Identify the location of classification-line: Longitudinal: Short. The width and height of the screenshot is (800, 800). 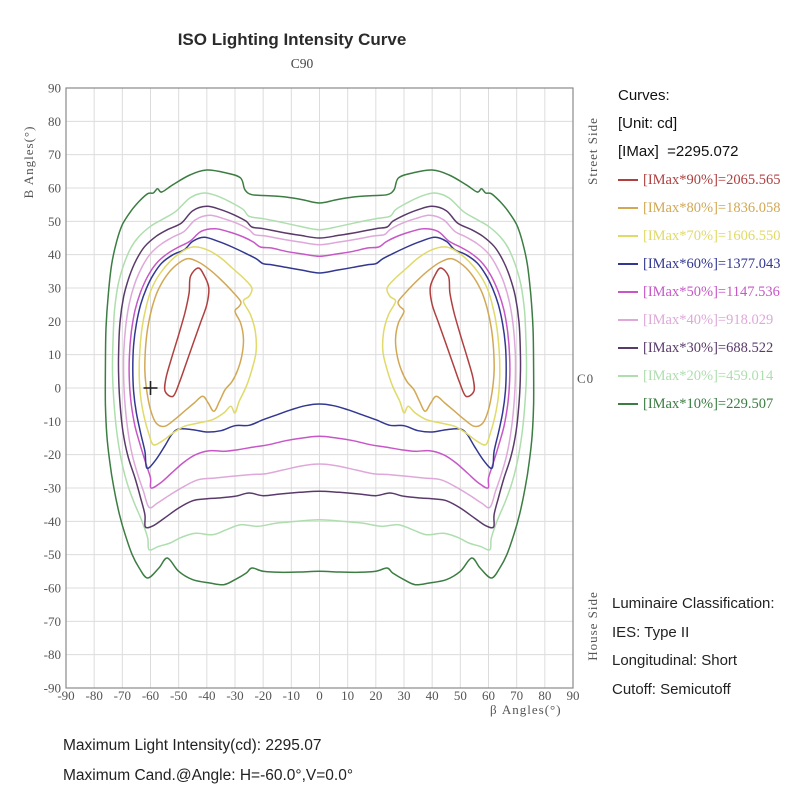
(675, 660).